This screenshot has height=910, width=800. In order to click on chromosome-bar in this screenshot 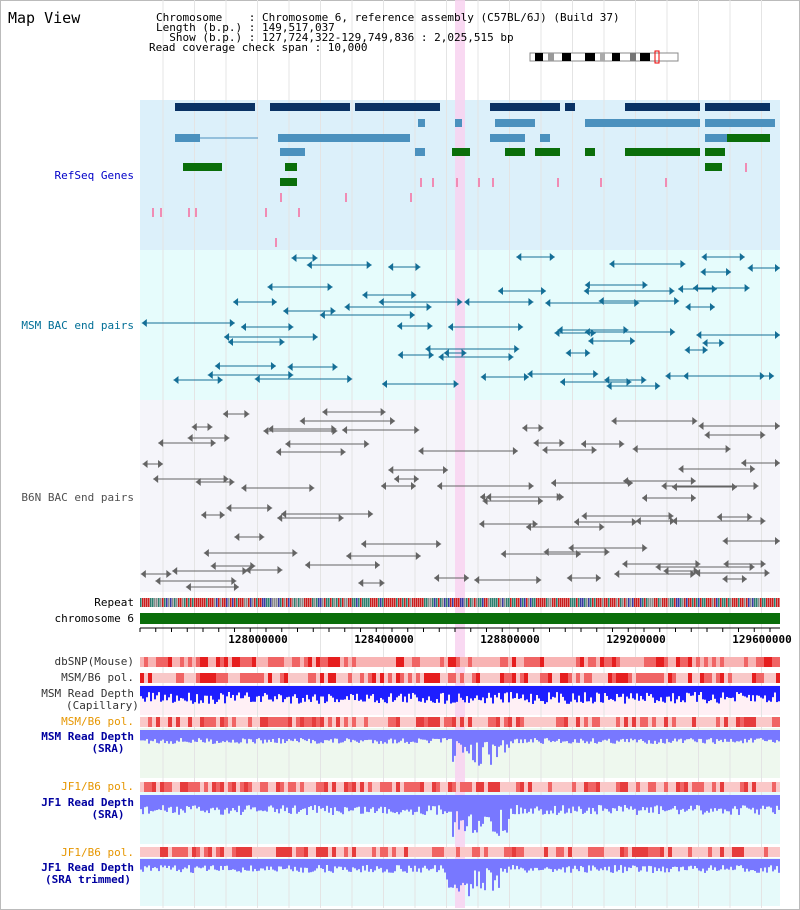, I will do `click(460, 618)`.